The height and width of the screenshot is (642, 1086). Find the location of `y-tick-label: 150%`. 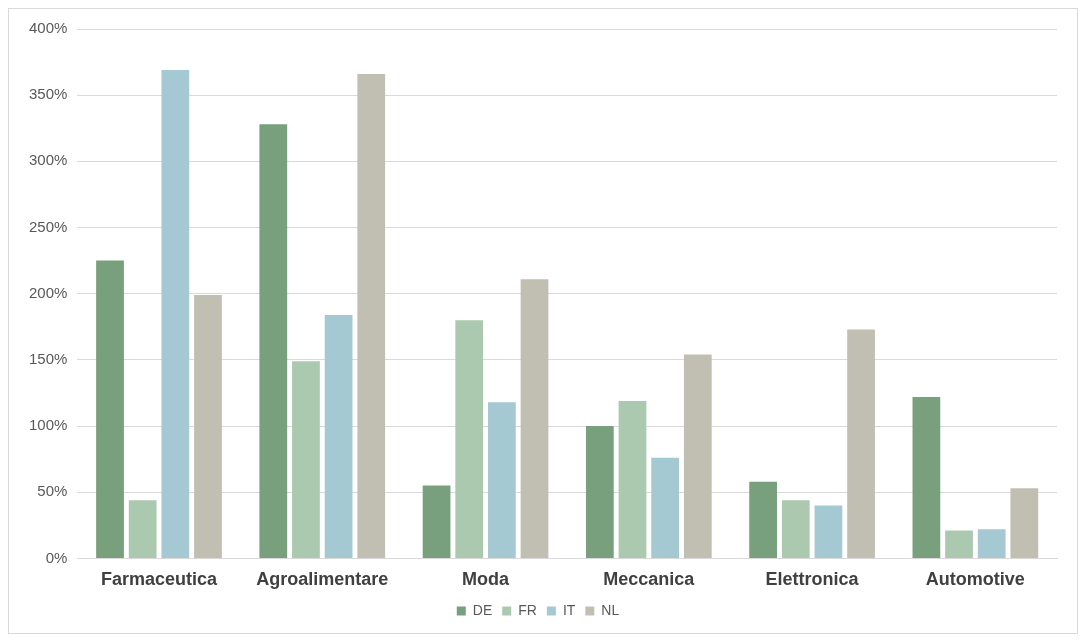

y-tick-label: 150% is located at coordinates (48, 359).